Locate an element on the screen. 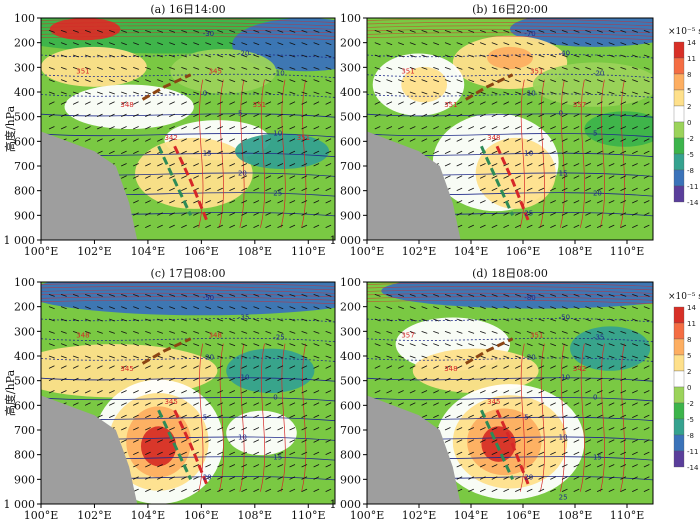 The image size is (700, 519). wind-label: -35 is located at coordinates (243, 318).